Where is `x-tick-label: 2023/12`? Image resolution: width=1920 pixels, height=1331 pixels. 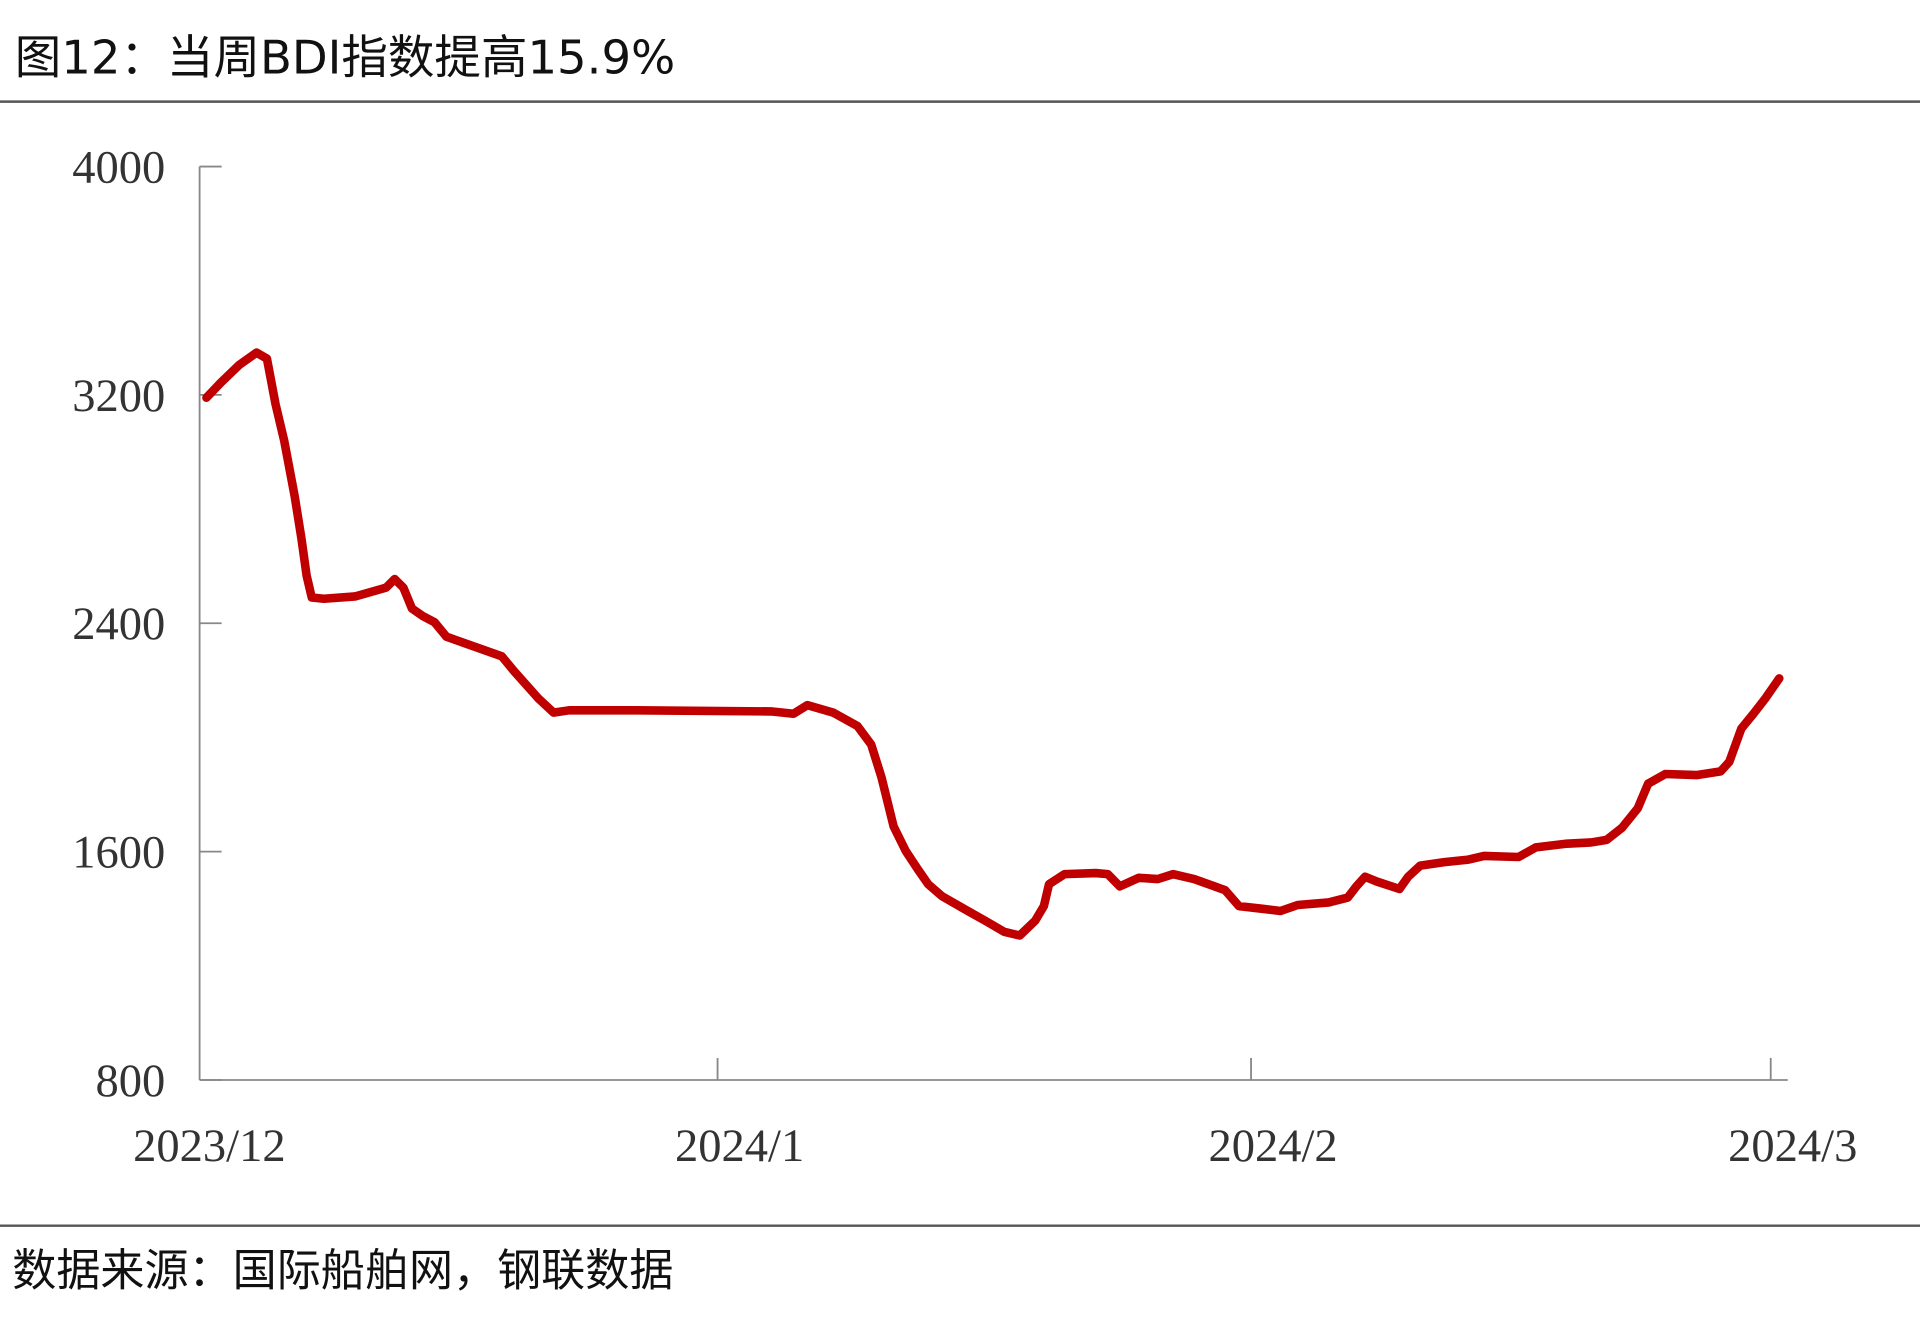 x-tick-label: 2023/12 is located at coordinates (209, 1146).